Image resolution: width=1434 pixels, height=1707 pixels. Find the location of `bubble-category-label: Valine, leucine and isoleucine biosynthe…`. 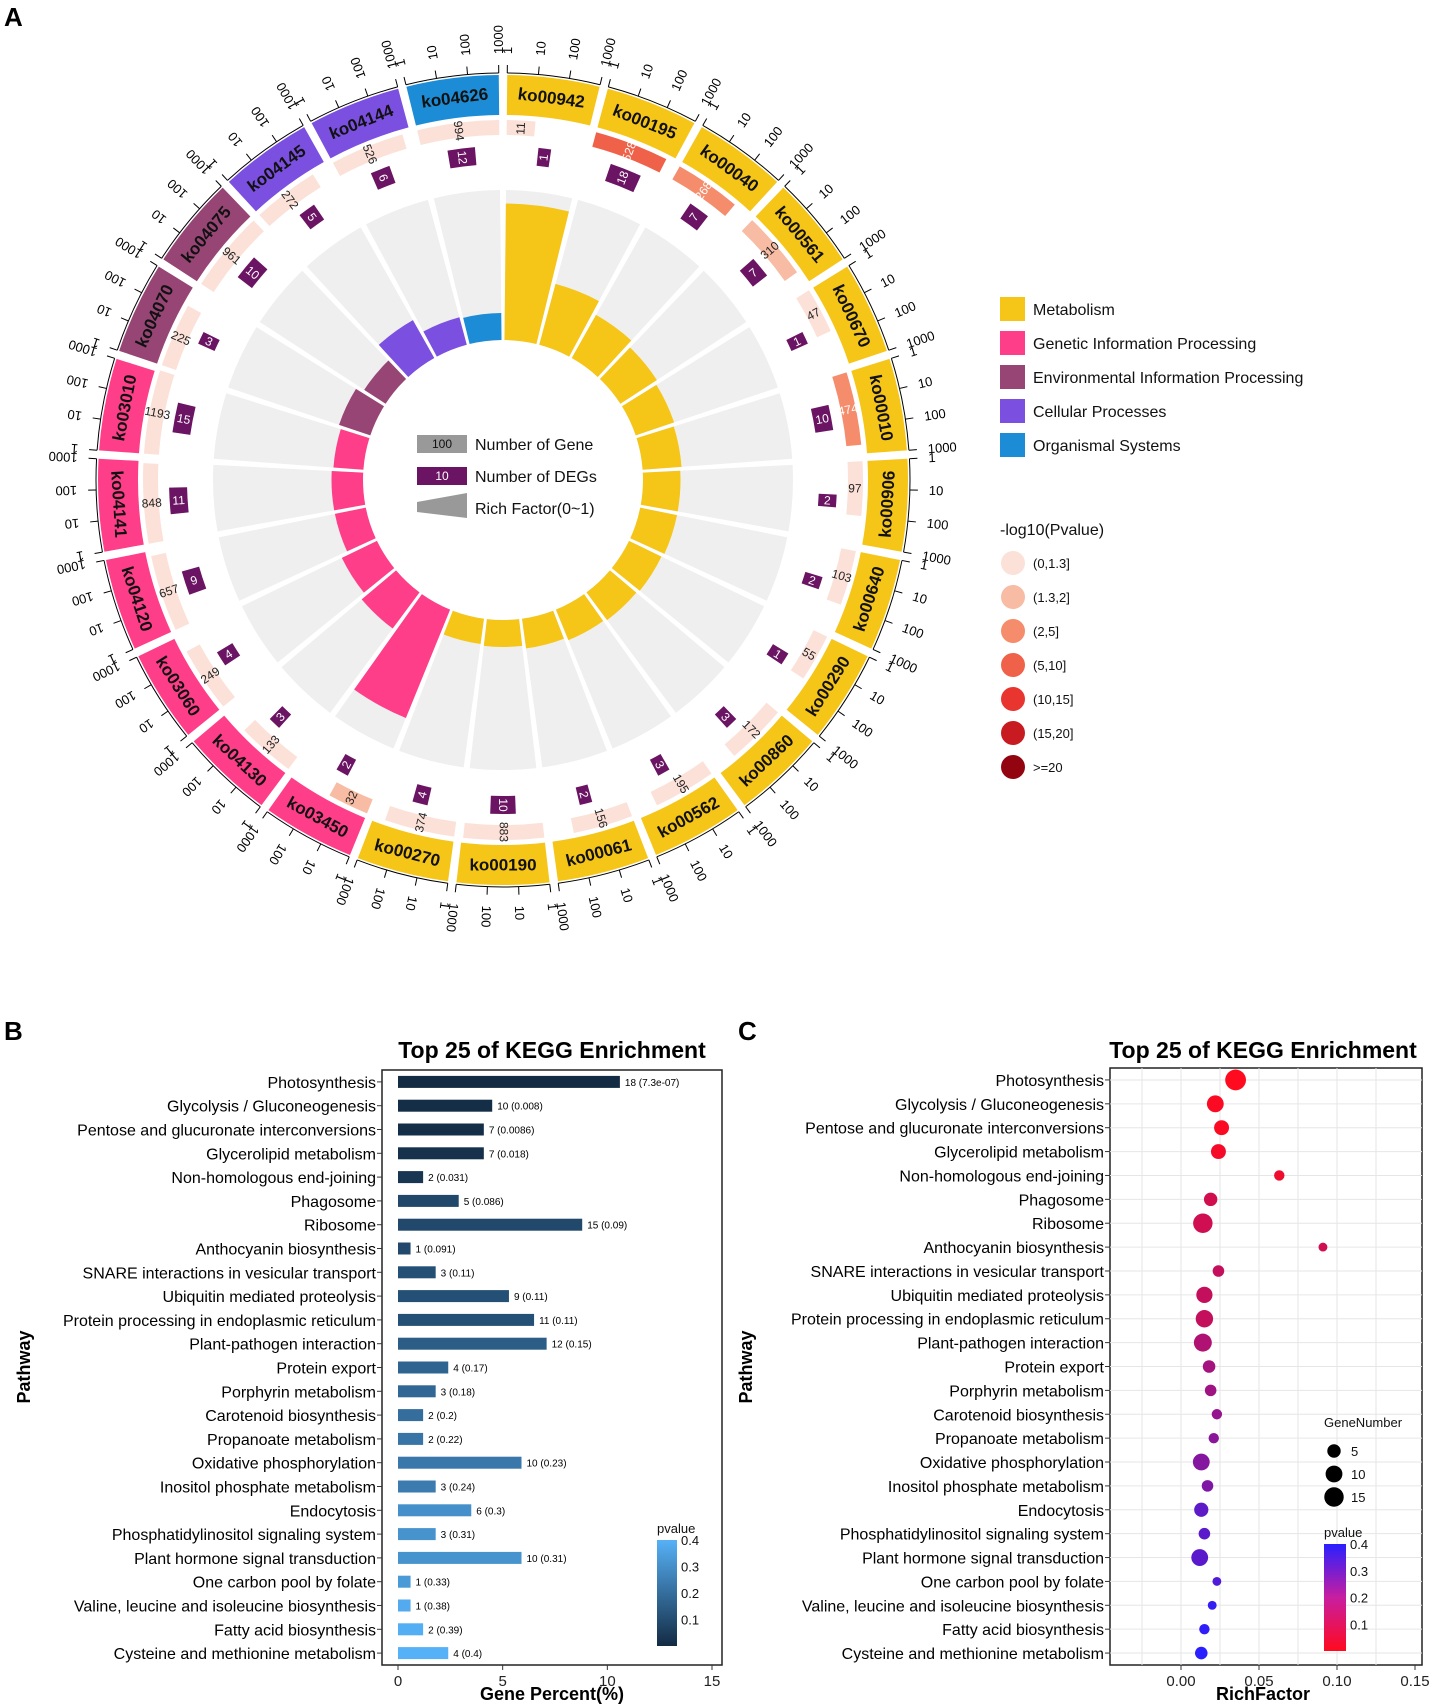

bubble-category-label: Valine, leucine and isoleucine biosynthe… is located at coordinates (953, 1606).